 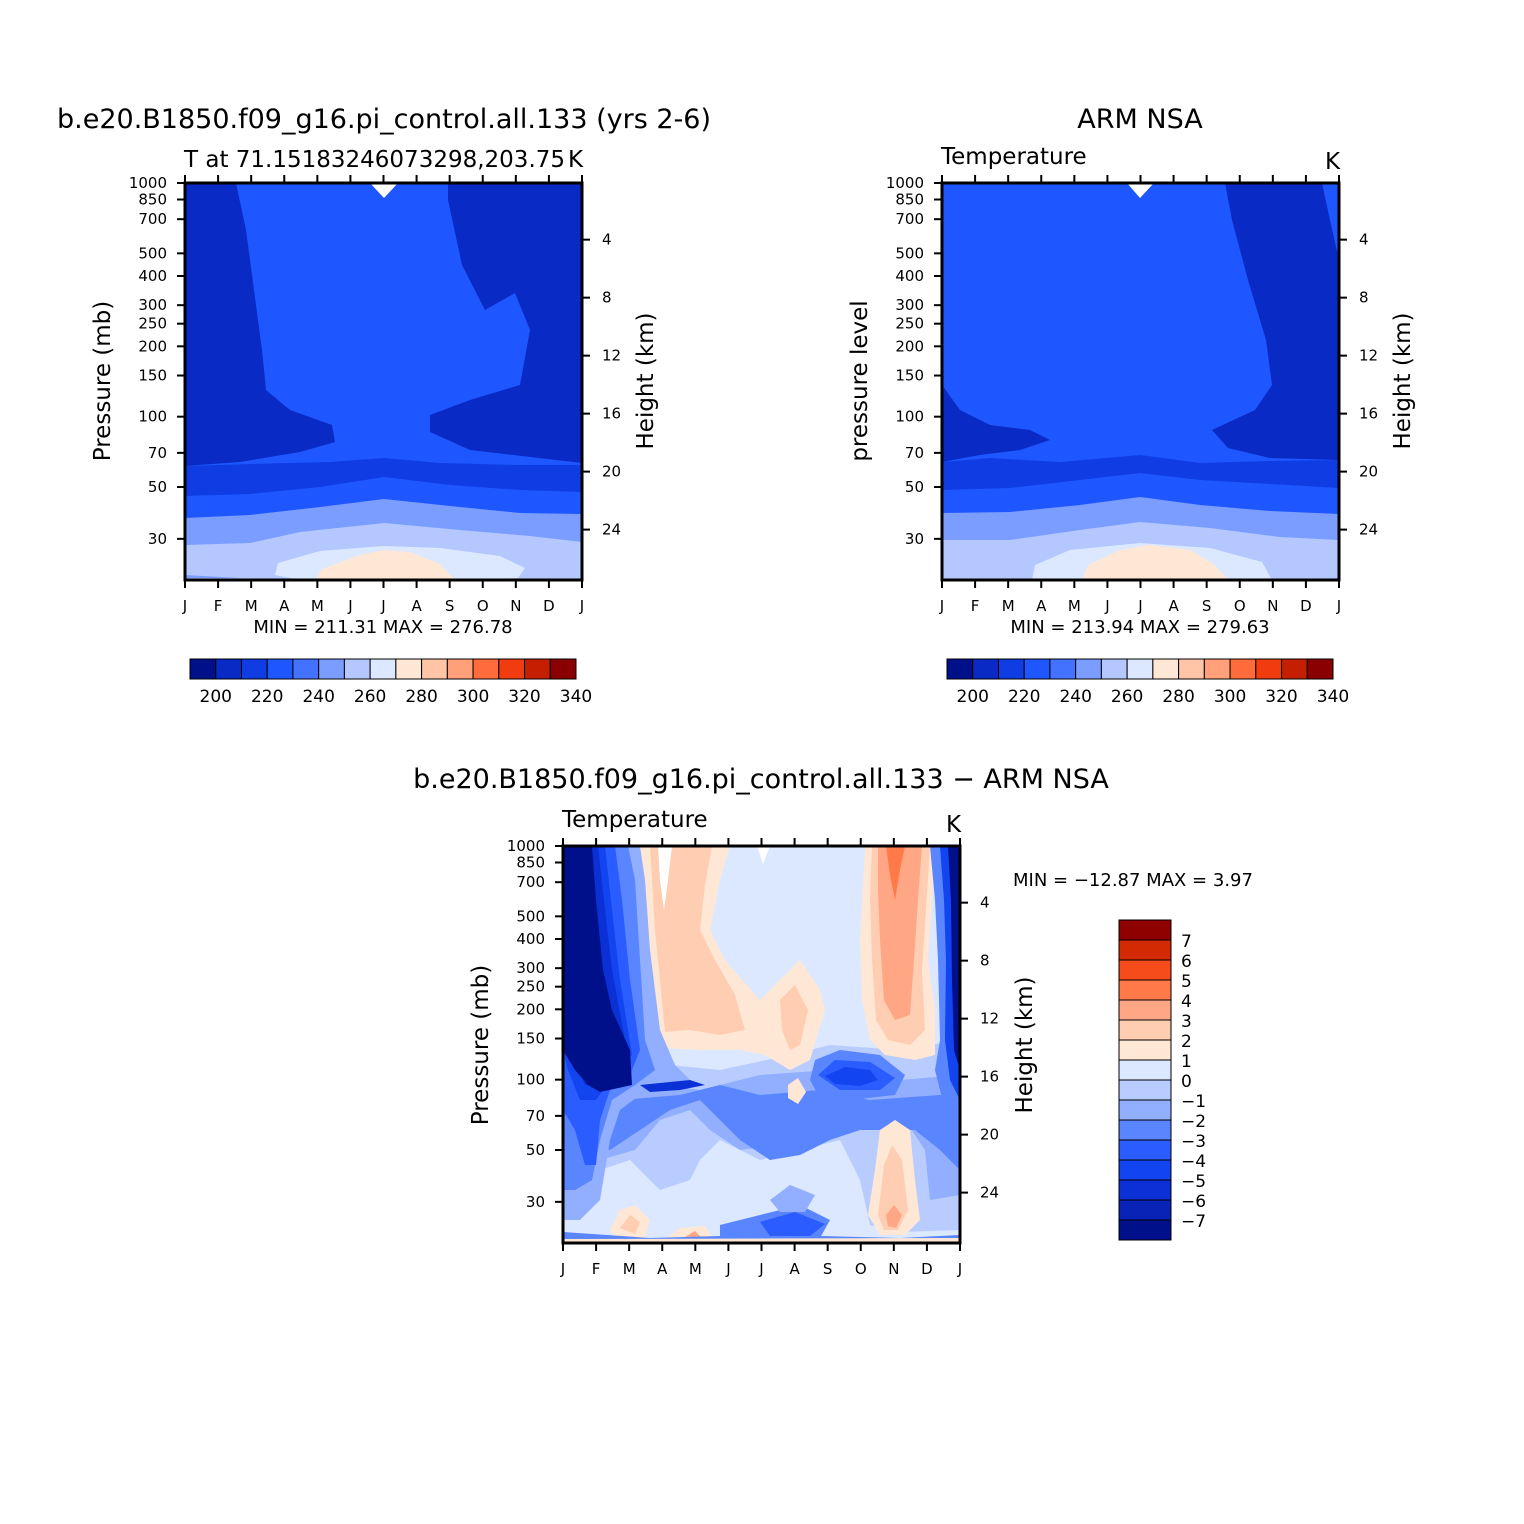 What do you see at coordinates (1186, 962) in the screenshot?
I see `colorbar-label: 6` at bounding box center [1186, 962].